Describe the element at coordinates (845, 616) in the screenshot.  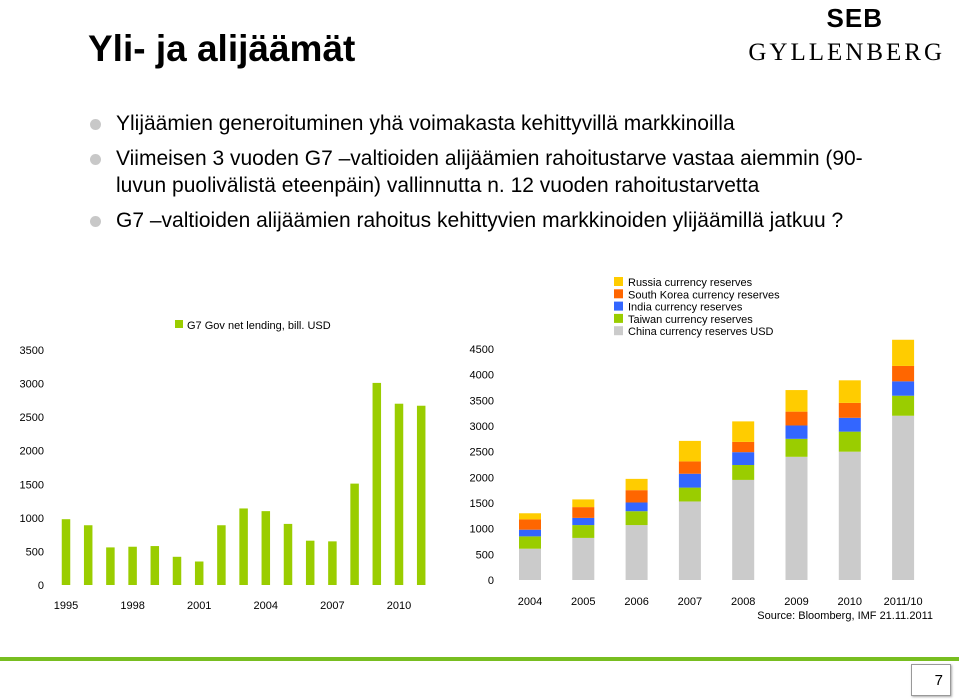
I see `source-note: Source: Bloomberg, IMF 21.11.2011` at that location.